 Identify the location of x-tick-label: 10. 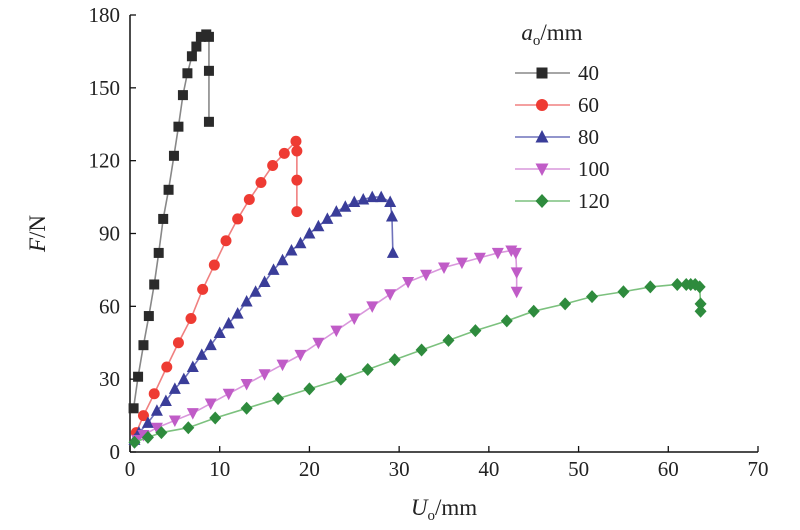
(219, 469).